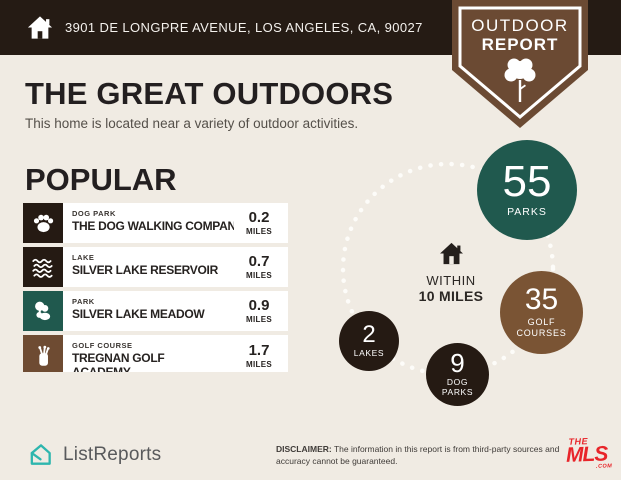 The image size is (621, 480). I want to click on stat-circle-dog-parks: 9 DOG PARKS, so click(457, 374).